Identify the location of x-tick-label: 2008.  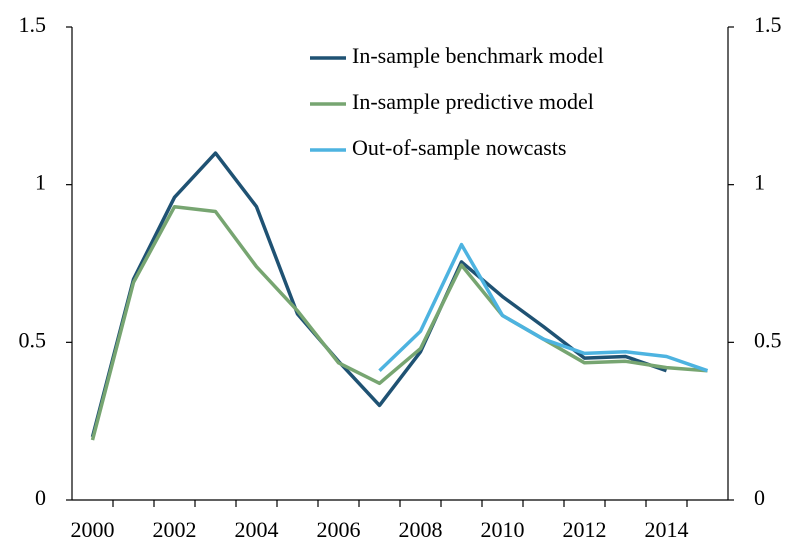
(421, 529).